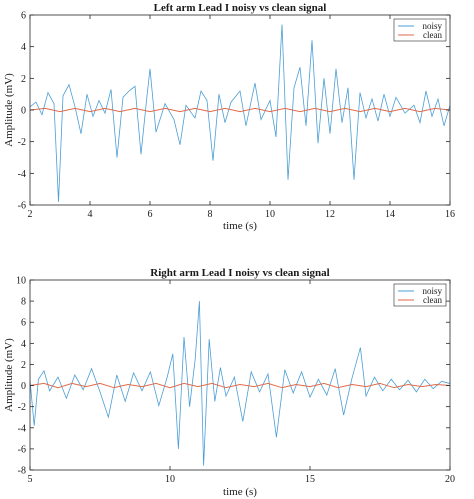 This screenshot has width=474, height=499. What do you see at coordinates (239, 273) in the screenshot?
I see `chart-title: Right arm Lead I noisy vs clean signal` at bounding box center [239, 273].